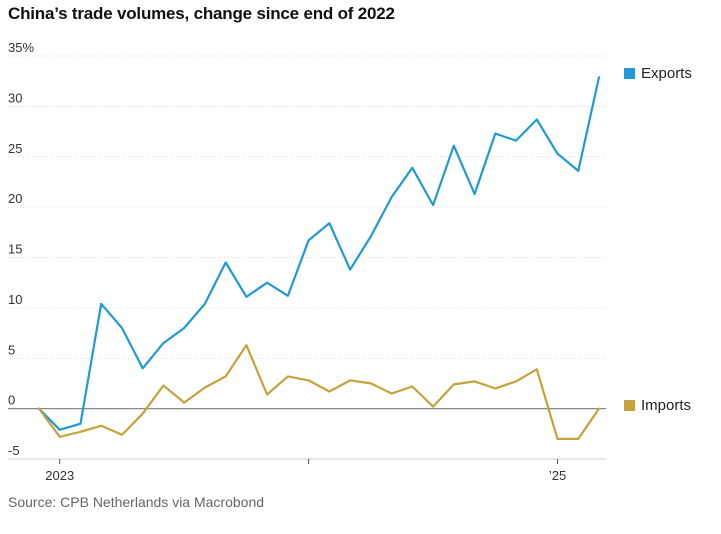 Image resolution: width=721 pixels, height=534 pixels. I want to click on y-tick-label: 20, so click(15, 198).